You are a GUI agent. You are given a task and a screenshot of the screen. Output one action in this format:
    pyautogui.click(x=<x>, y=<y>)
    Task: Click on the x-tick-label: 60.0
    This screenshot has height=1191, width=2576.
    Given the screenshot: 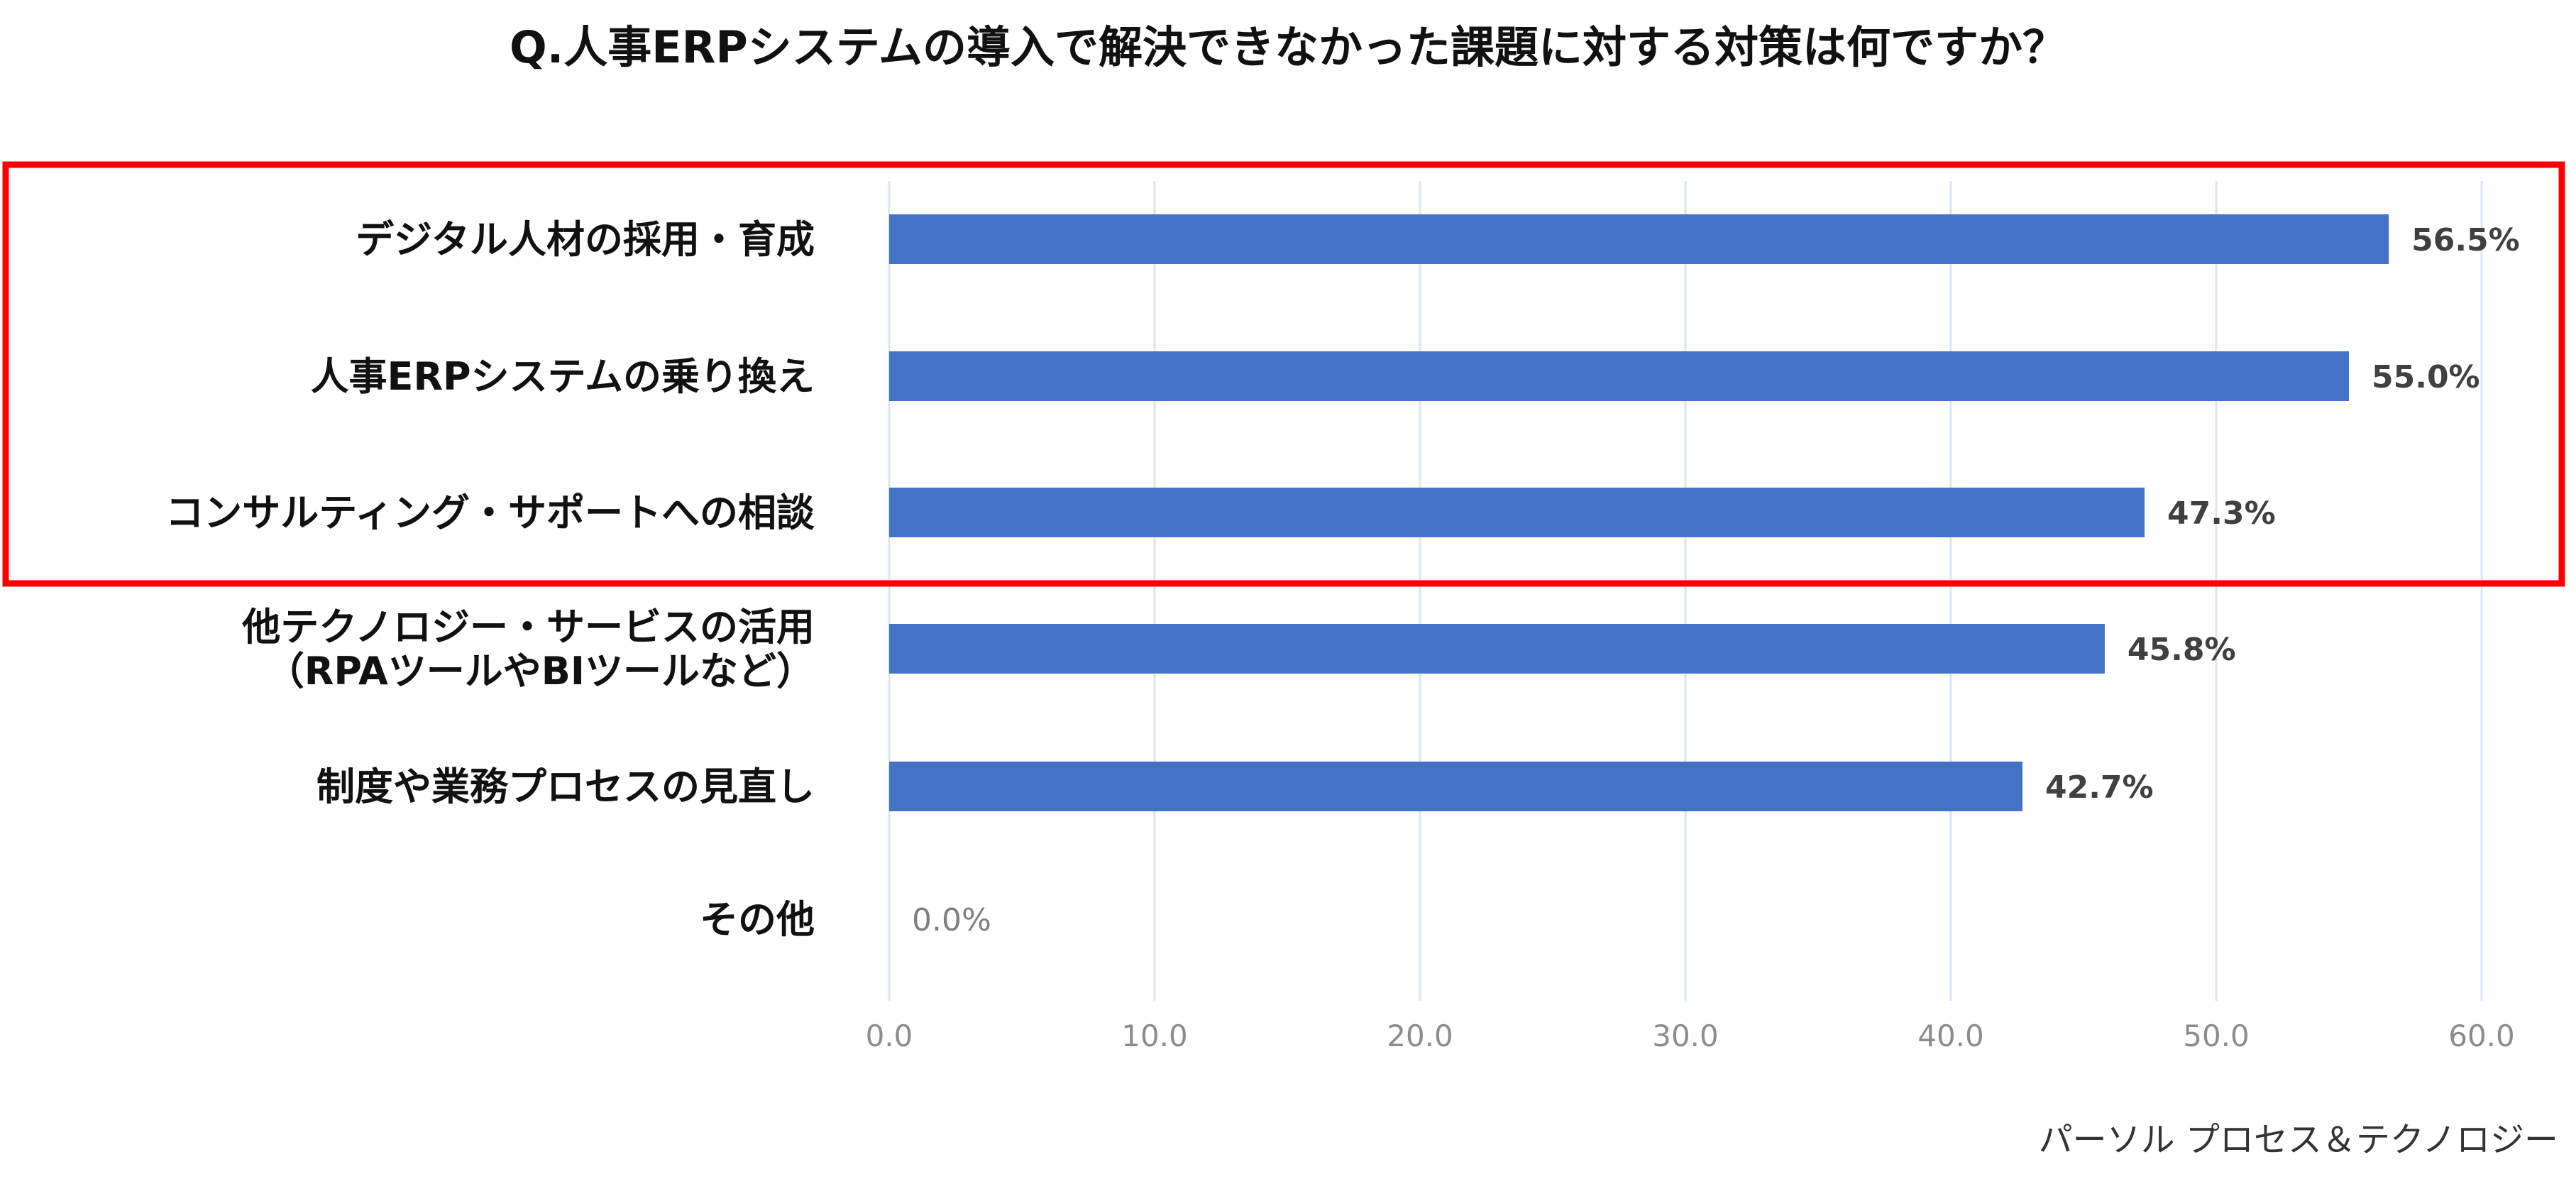 What is the action you would take?
    pyautogui.click(x=2481, y=1036)
    